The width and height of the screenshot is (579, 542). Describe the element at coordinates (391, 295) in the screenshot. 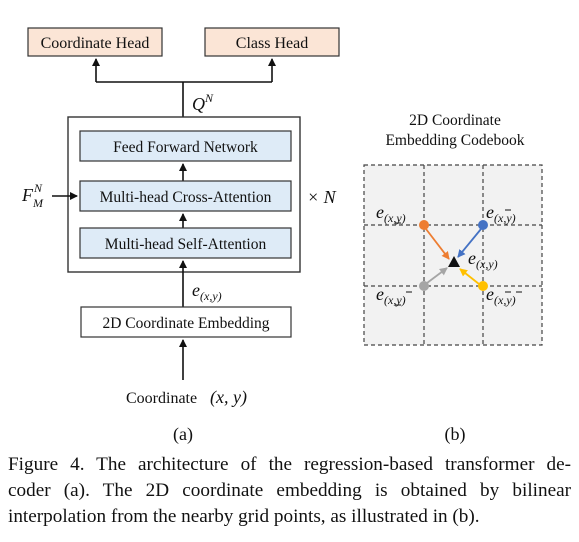

I see `label-bottom-left: e(x,y)` at that location.